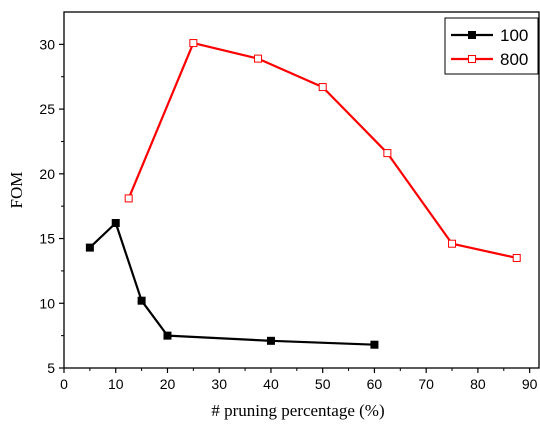  I want to click on legend-label-800: 800, so click(514, 59).